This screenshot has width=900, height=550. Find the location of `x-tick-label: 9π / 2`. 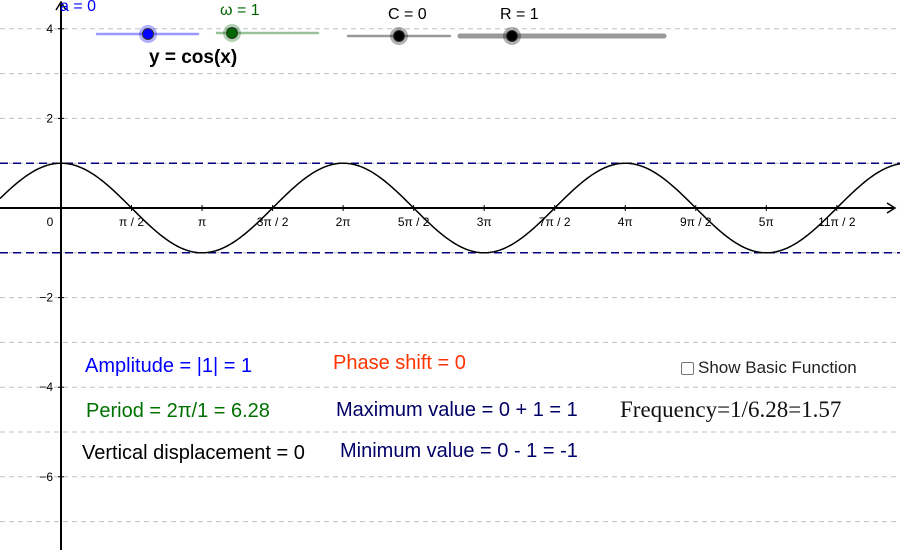

x-tick-label: 9π / 2 is located at coordinates (696, 222).